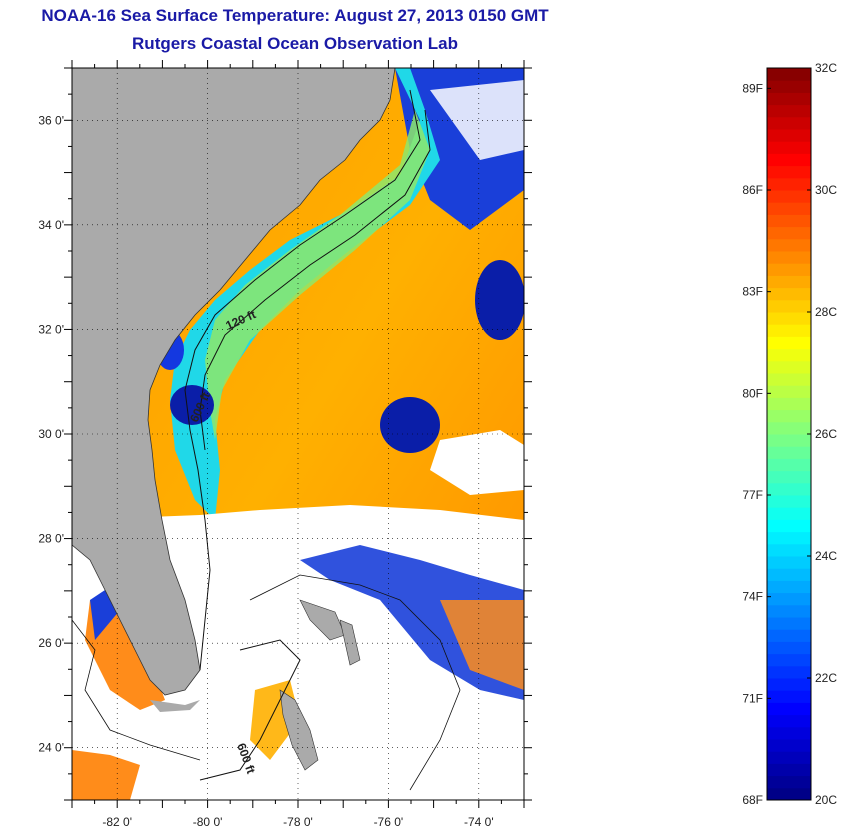 The width and height of the screenshot is (849, 832). Describe the element at coordinates (410, 425) in the screenshot. I see `cloud-patch-offshore` at that location.